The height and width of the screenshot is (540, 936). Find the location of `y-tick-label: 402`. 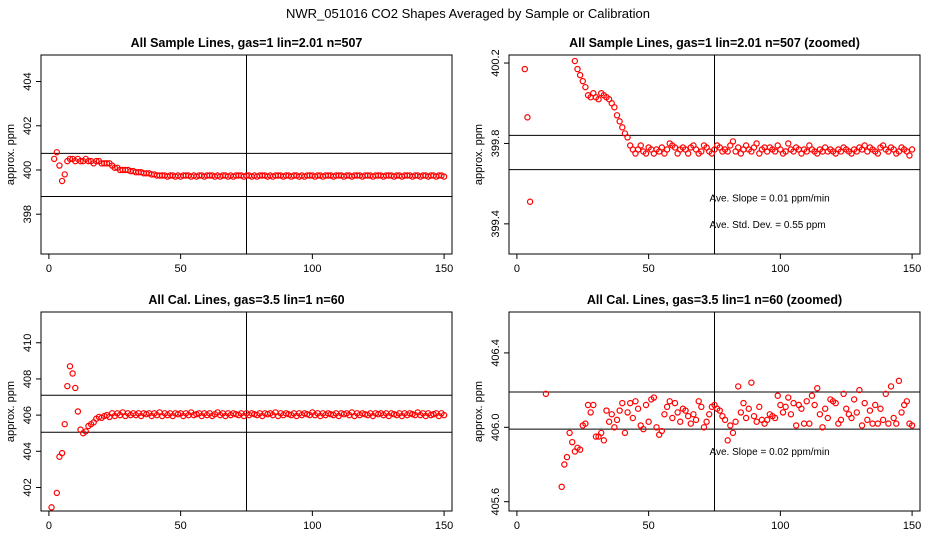

y-tick-label: 402 is located at coordinates (28, 126).